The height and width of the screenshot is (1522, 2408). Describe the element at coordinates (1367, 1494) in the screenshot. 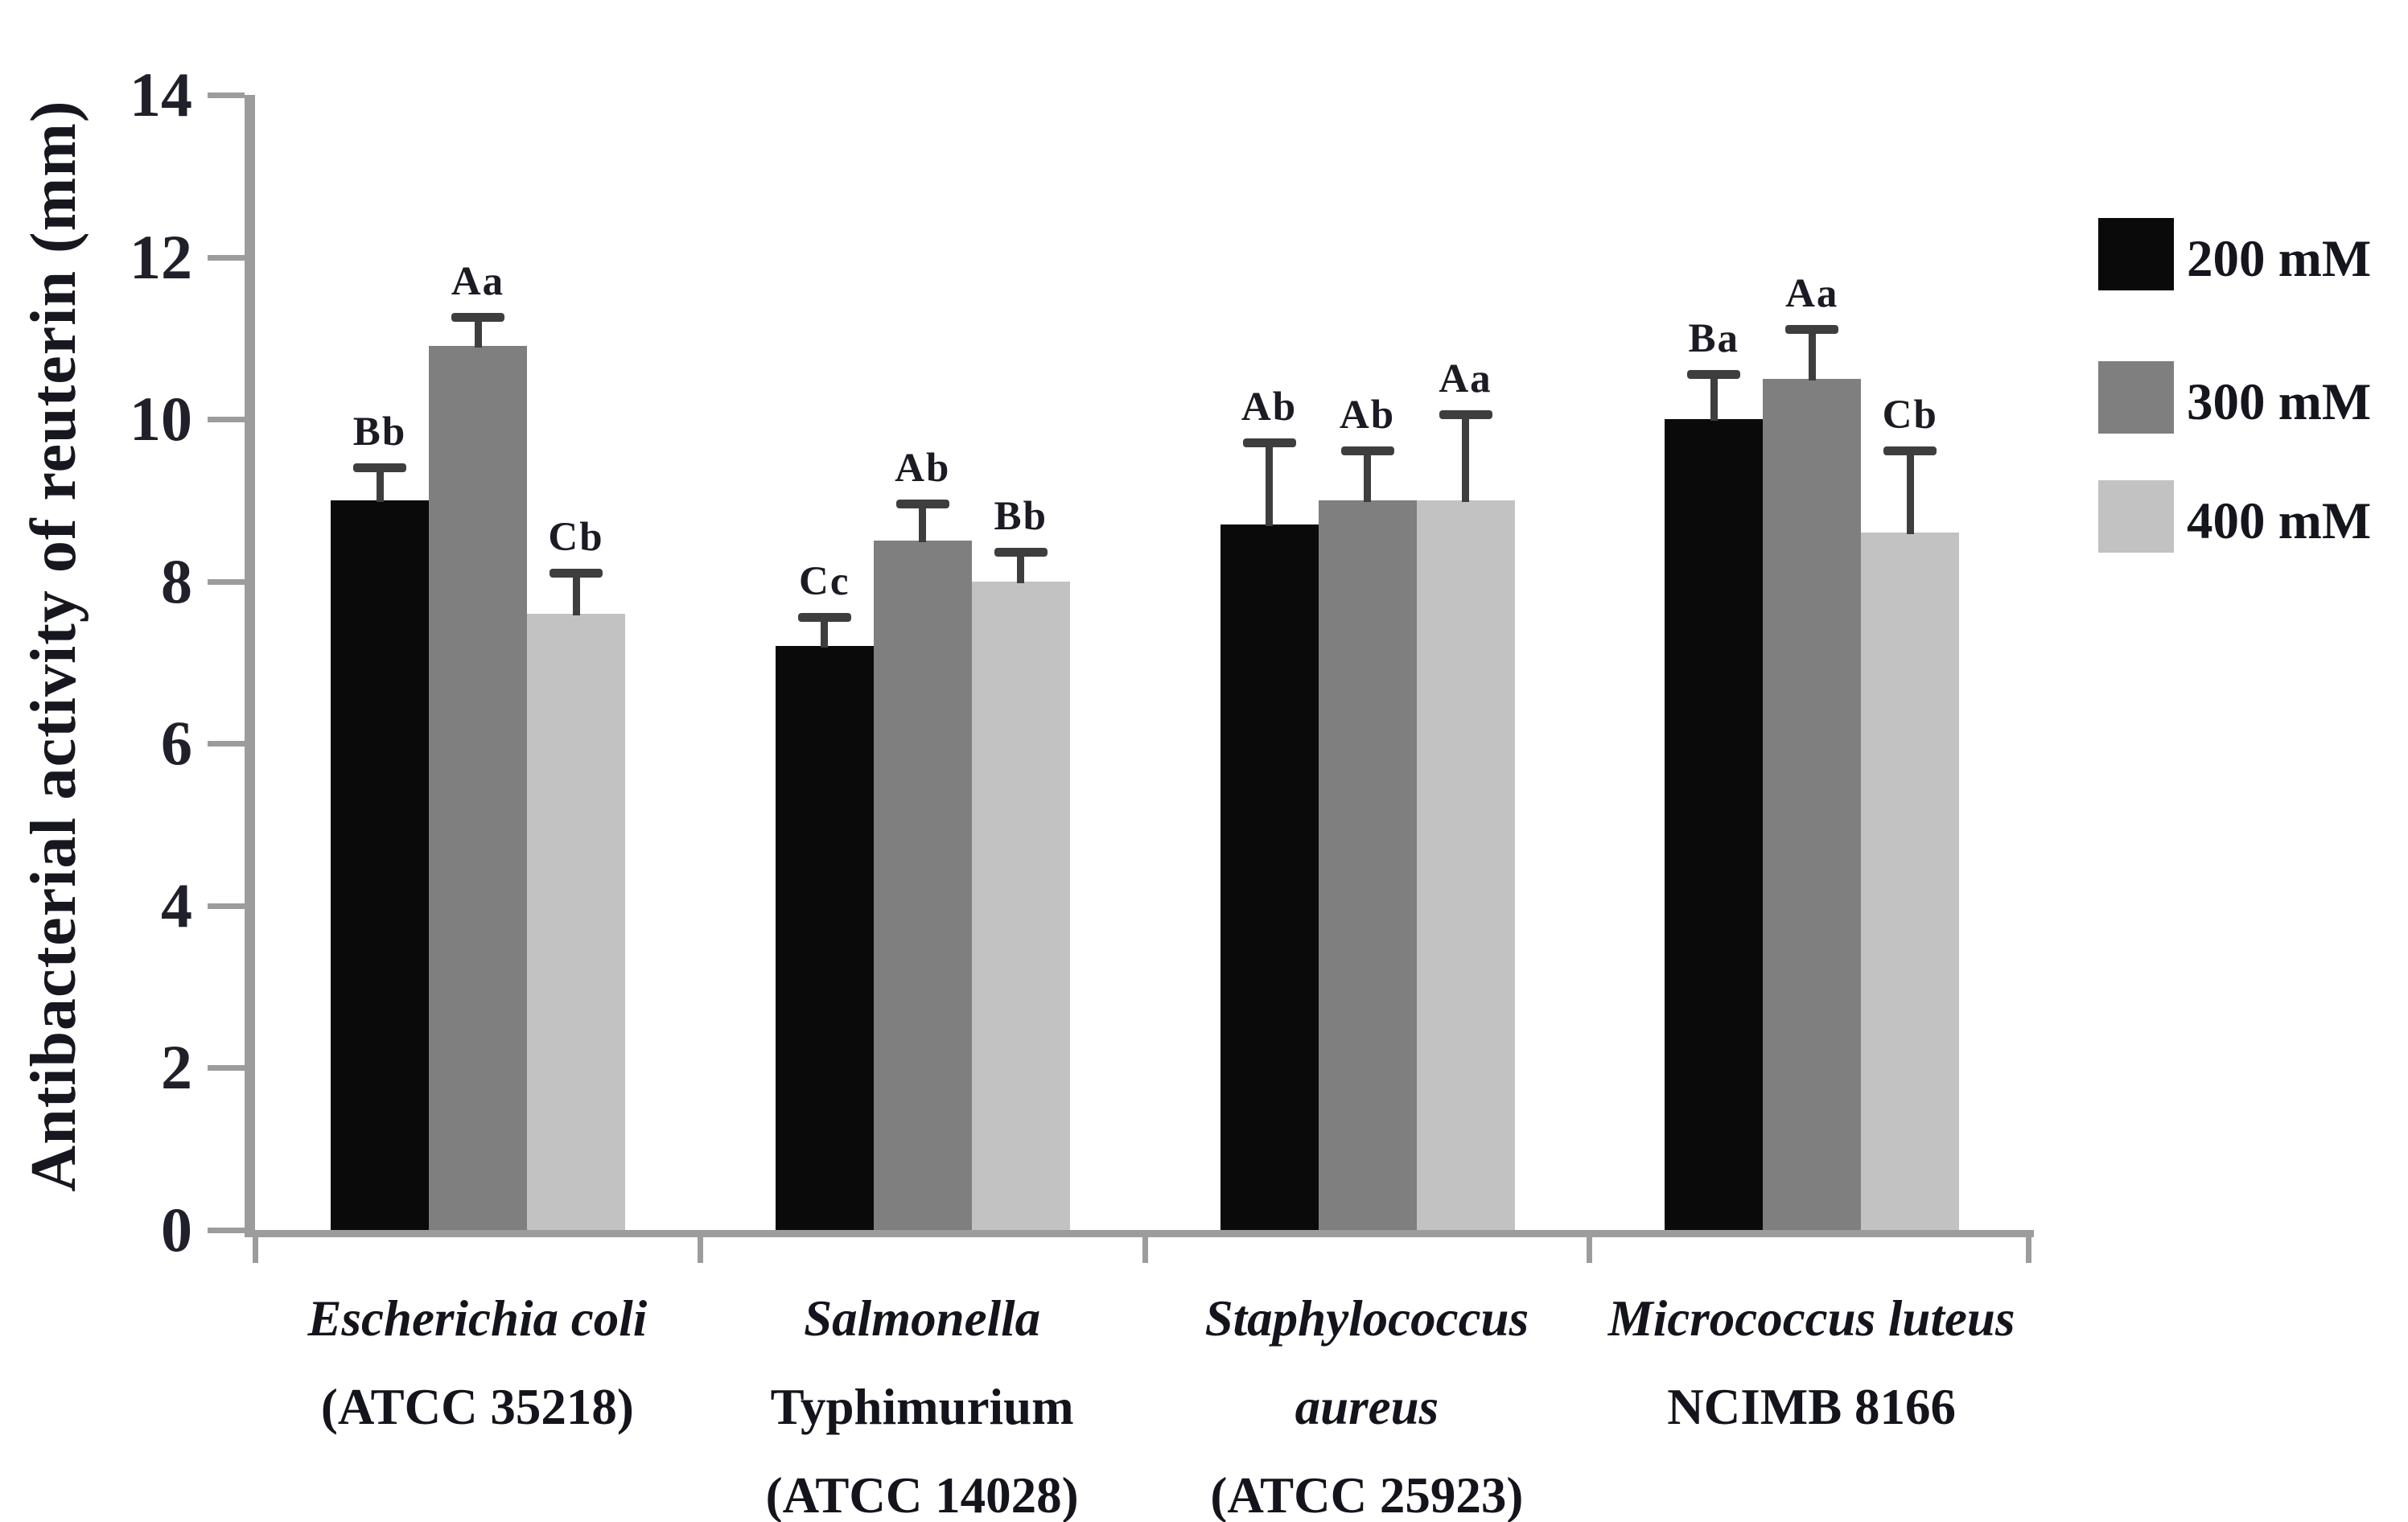

I see `category-label-line: (ATCC 25923)` at that location.